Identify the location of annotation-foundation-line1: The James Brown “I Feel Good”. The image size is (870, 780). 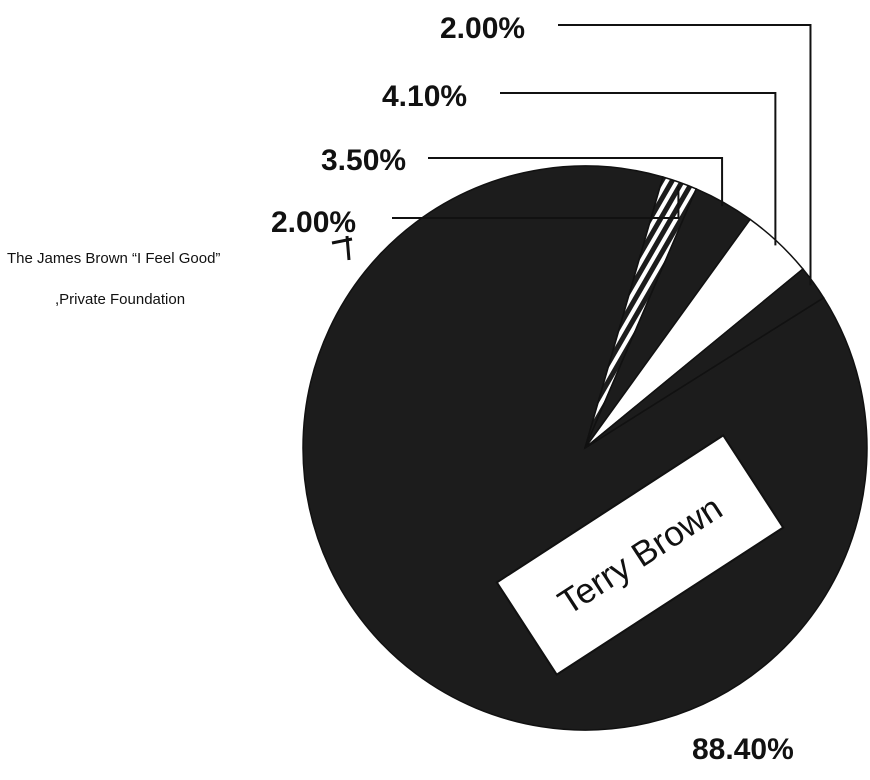
(113, 258).